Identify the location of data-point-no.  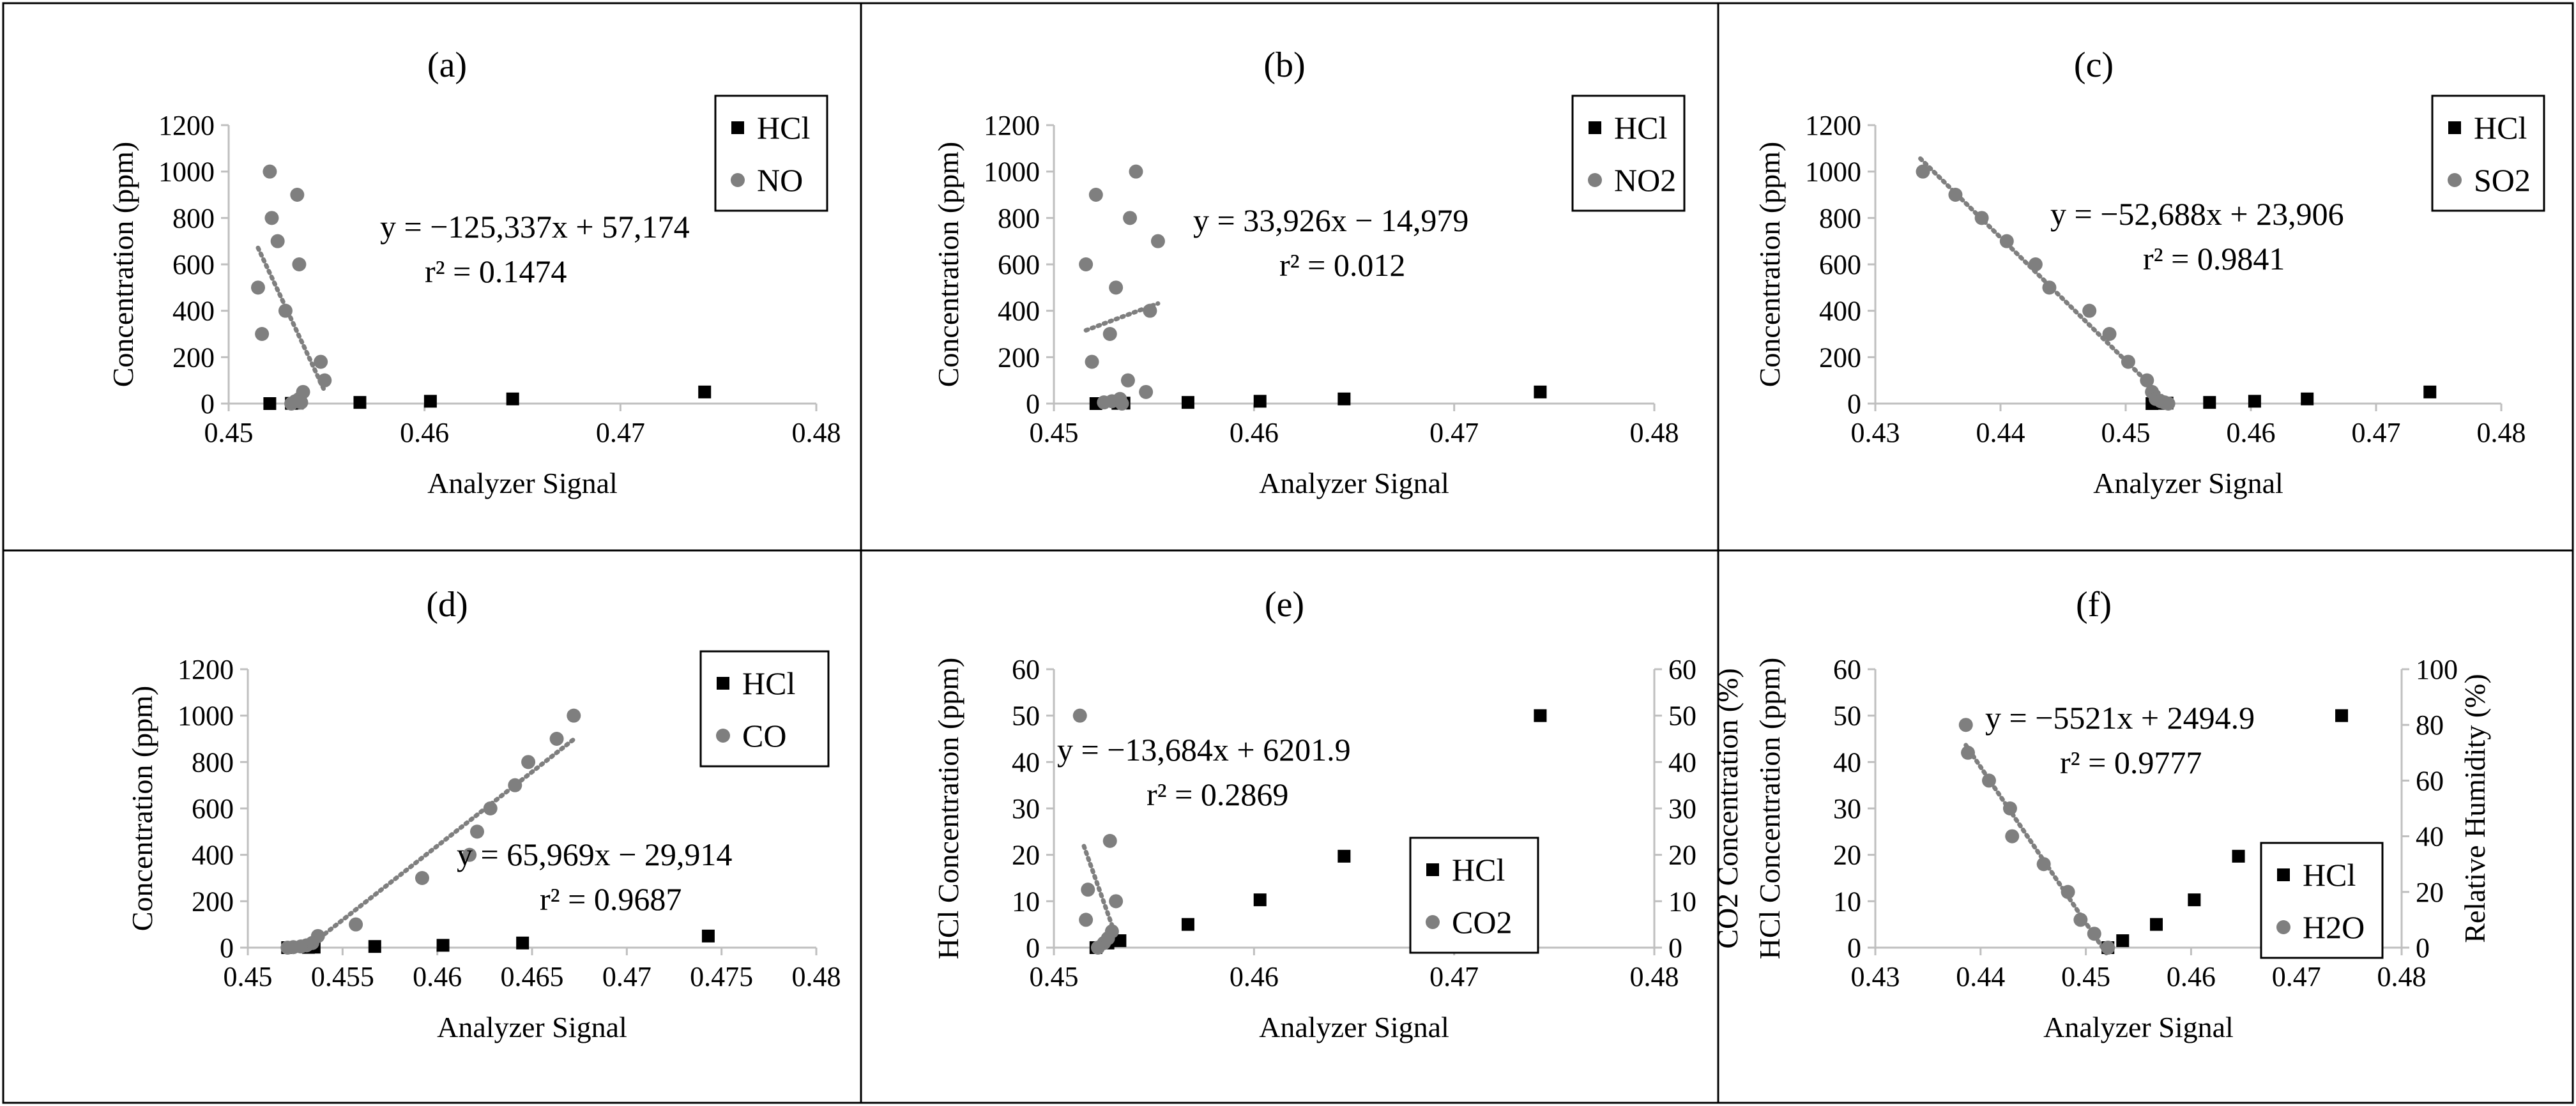
(270, 171).